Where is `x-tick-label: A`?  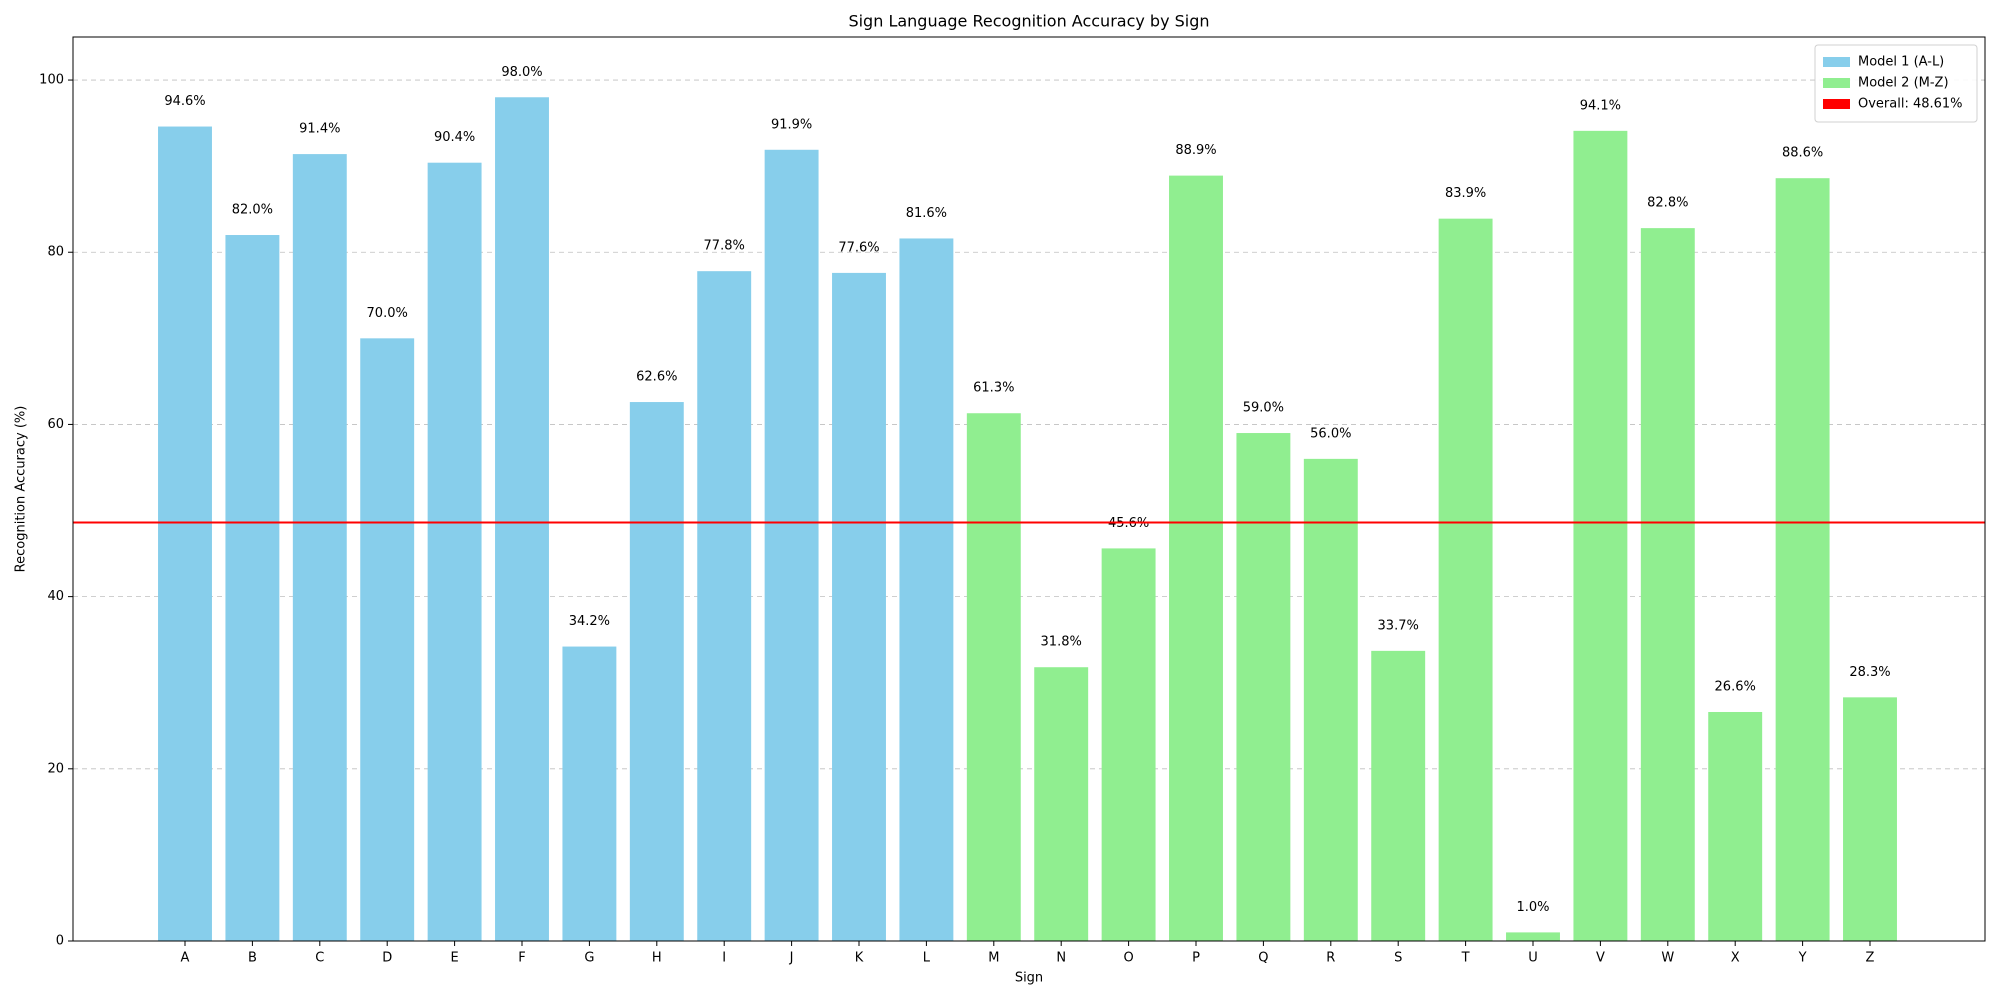
x-tick-label: A is located at coordinates (185, 958).